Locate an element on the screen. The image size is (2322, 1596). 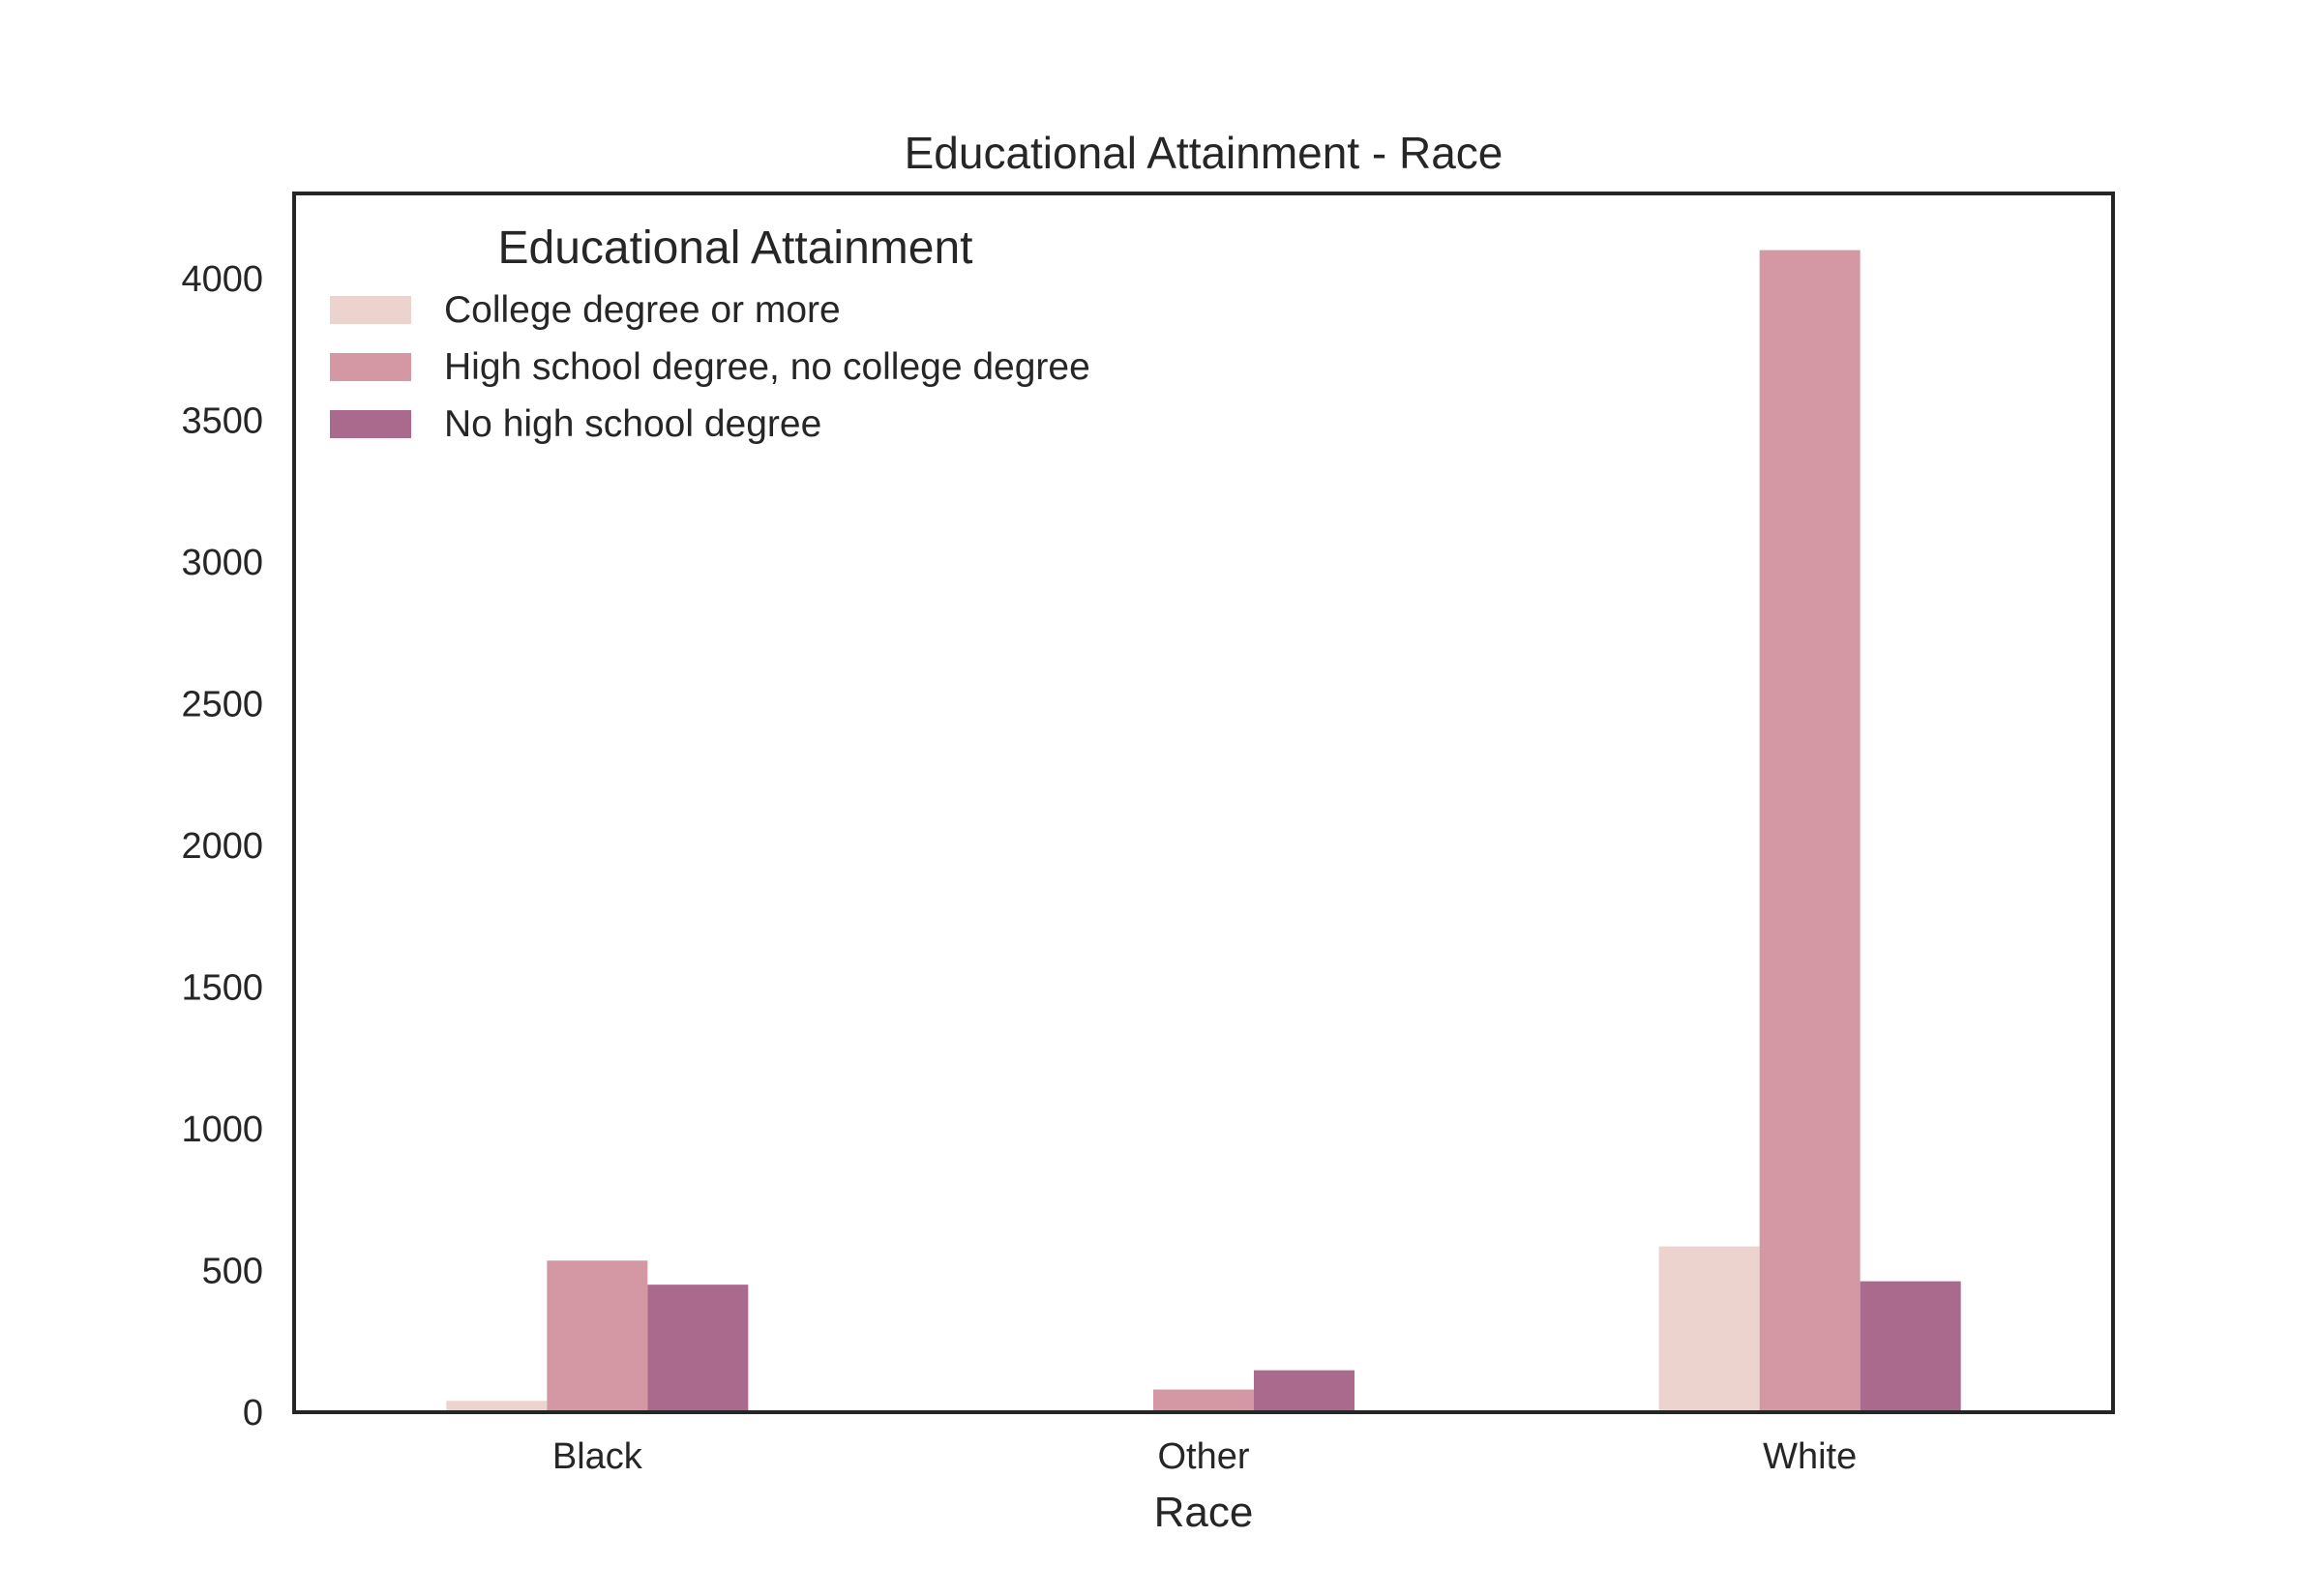
x-tick-label: White is located at coordinates (1810, 1456).